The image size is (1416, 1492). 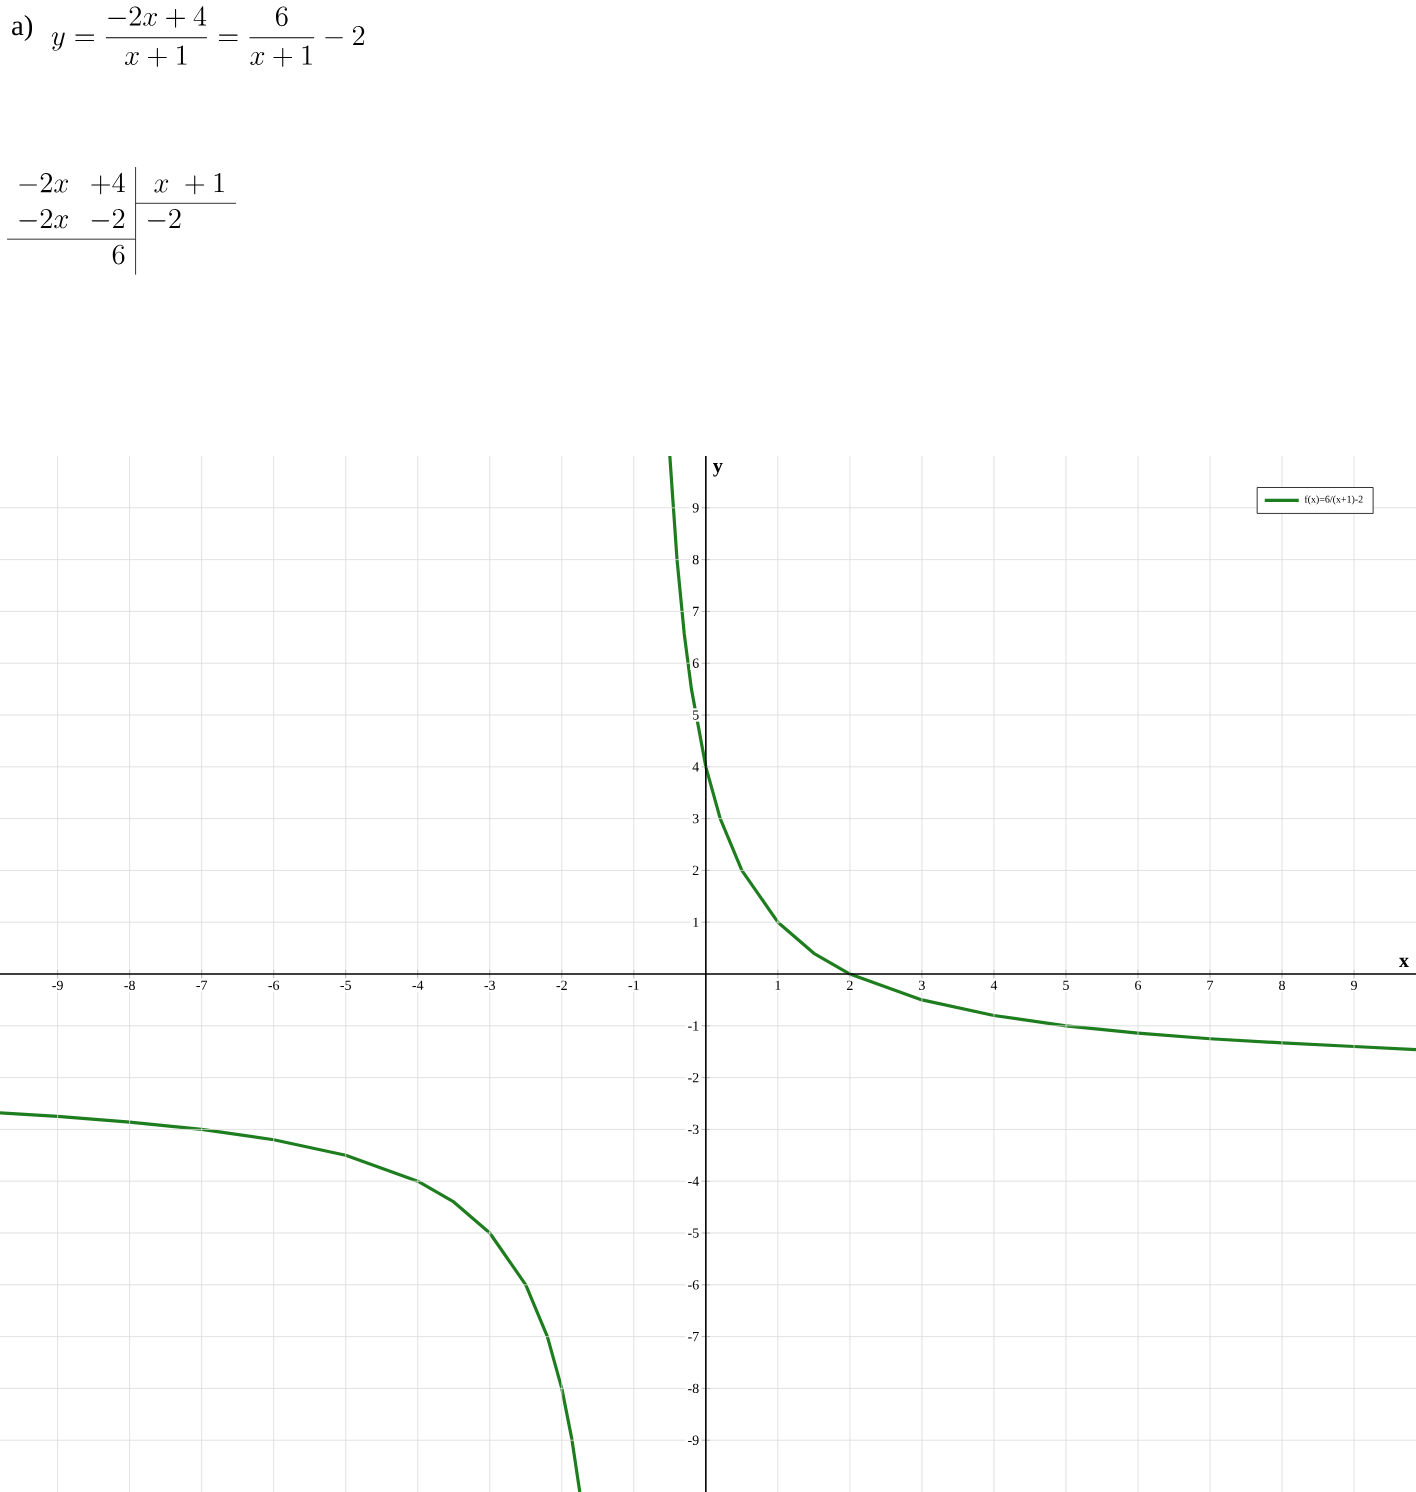 What do you see at coordinates (718, 470) in the screenshot?
I see `y-axis-title: y` at bounding box center [718, 470].